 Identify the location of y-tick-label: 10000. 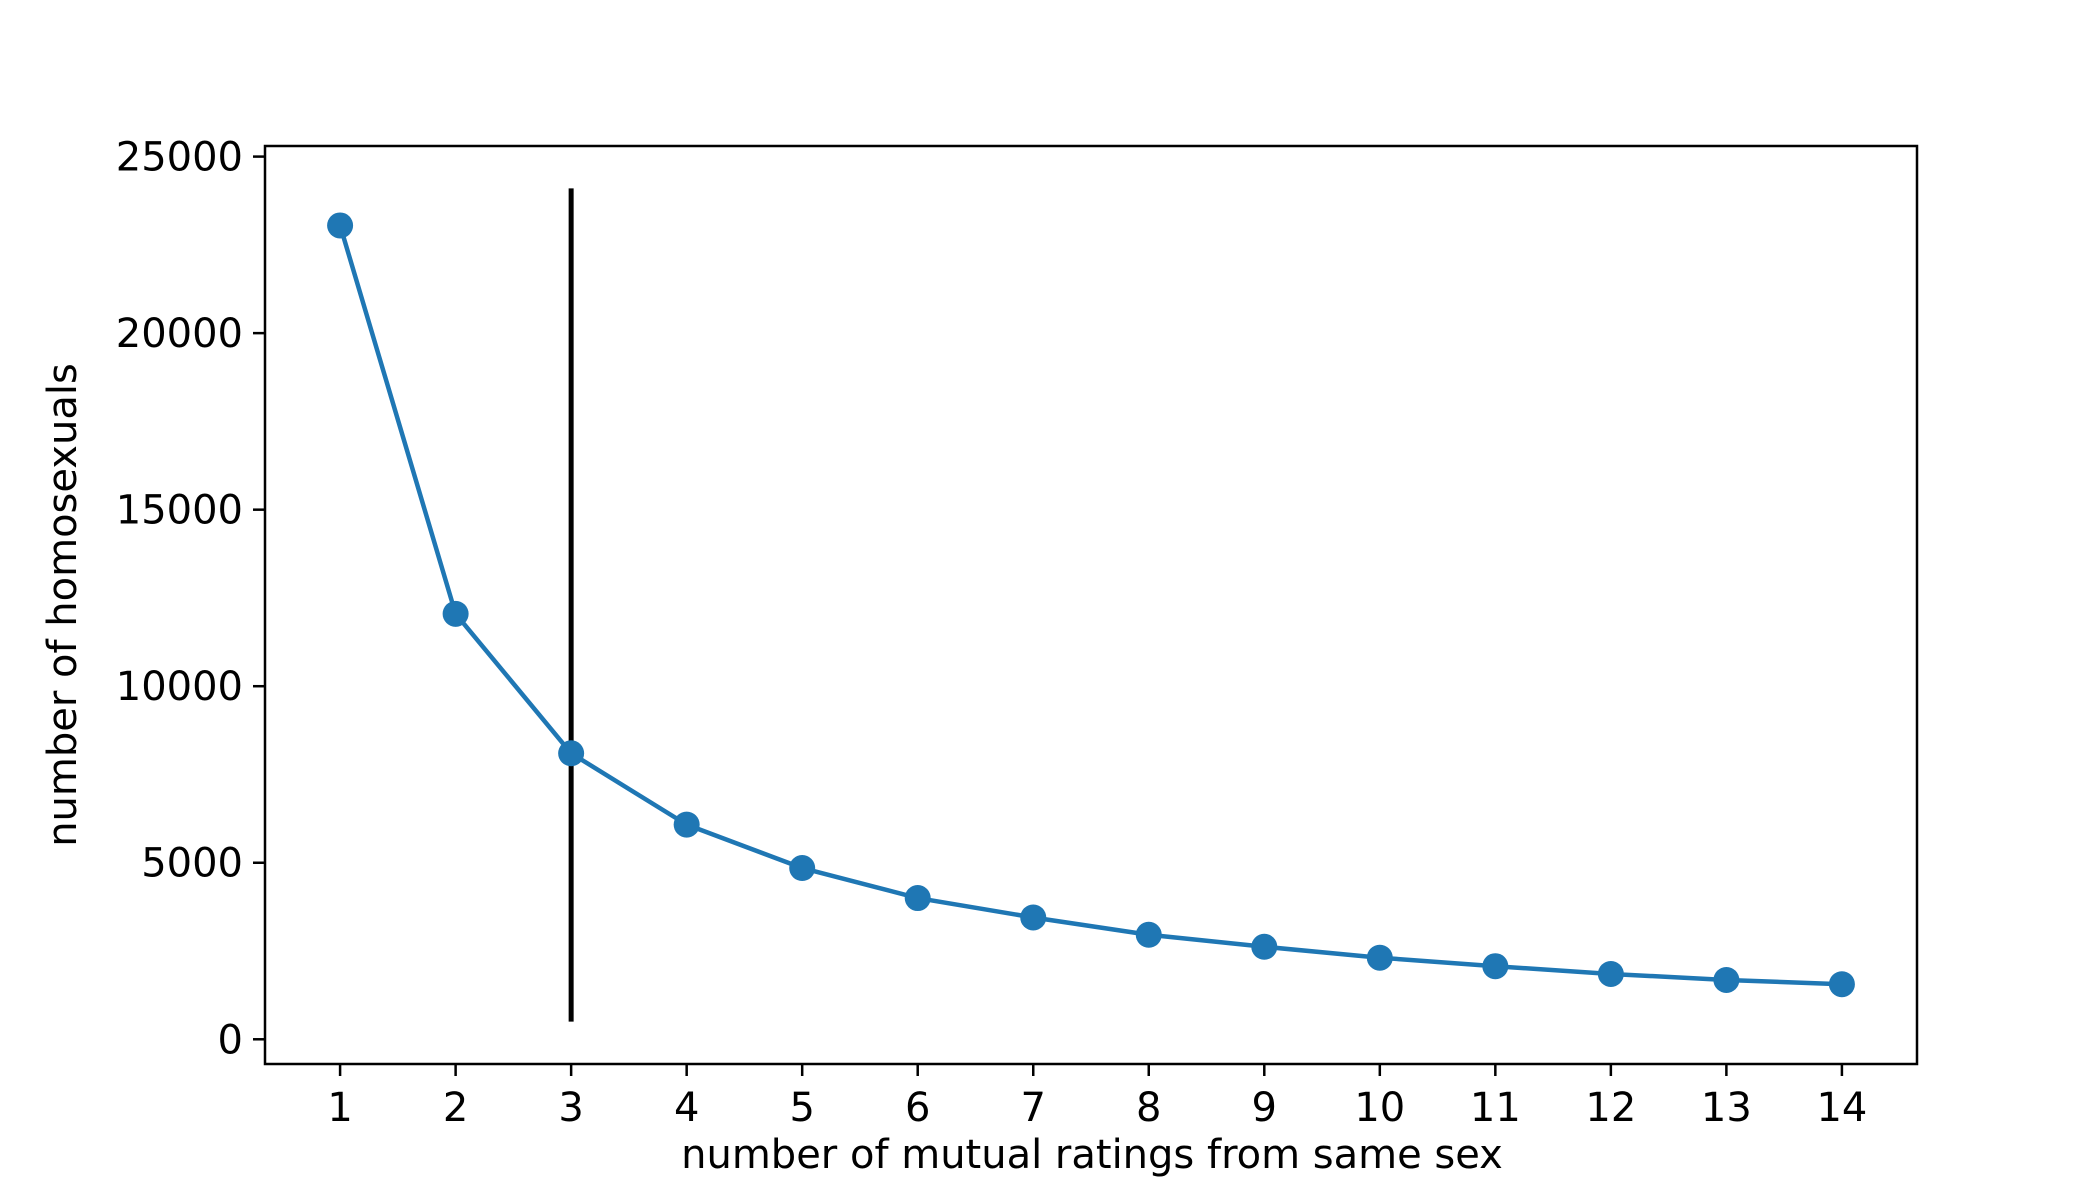
(179, 687).